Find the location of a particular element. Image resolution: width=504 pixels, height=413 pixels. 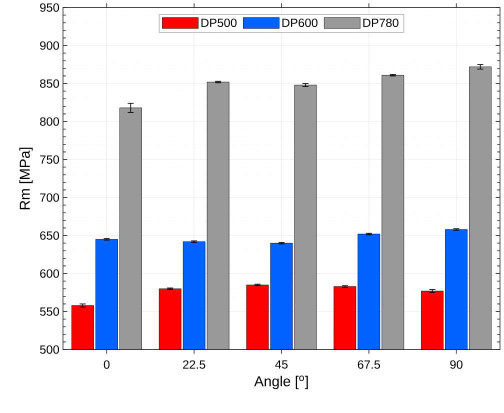

y-axis-title: Rm [MPa] is located at coordinates (26, 179).